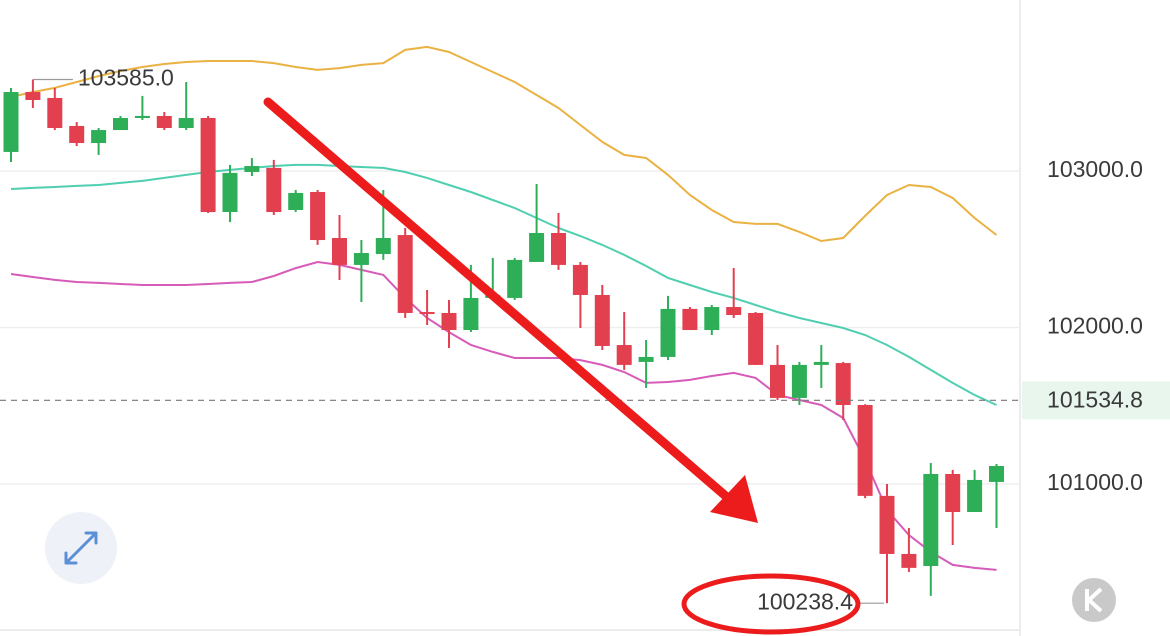 This screenshot has width=1170, height=636. Describe the element at coordinates (734, 499) in the screenshot. I see `arrow-head` at that location.